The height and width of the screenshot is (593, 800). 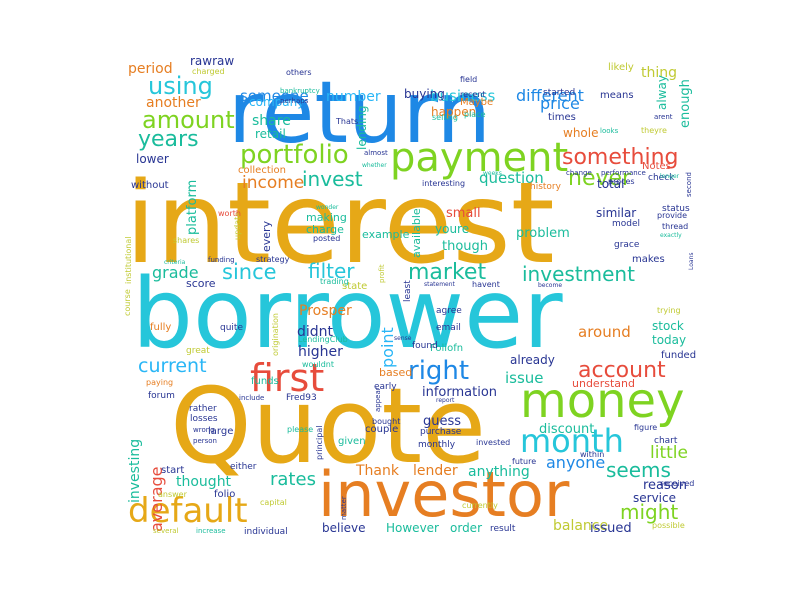 What do you see at coordinates (377, 471) in the screenshot?
I see `word-thank: Thank` at bounding box center [377, 471].